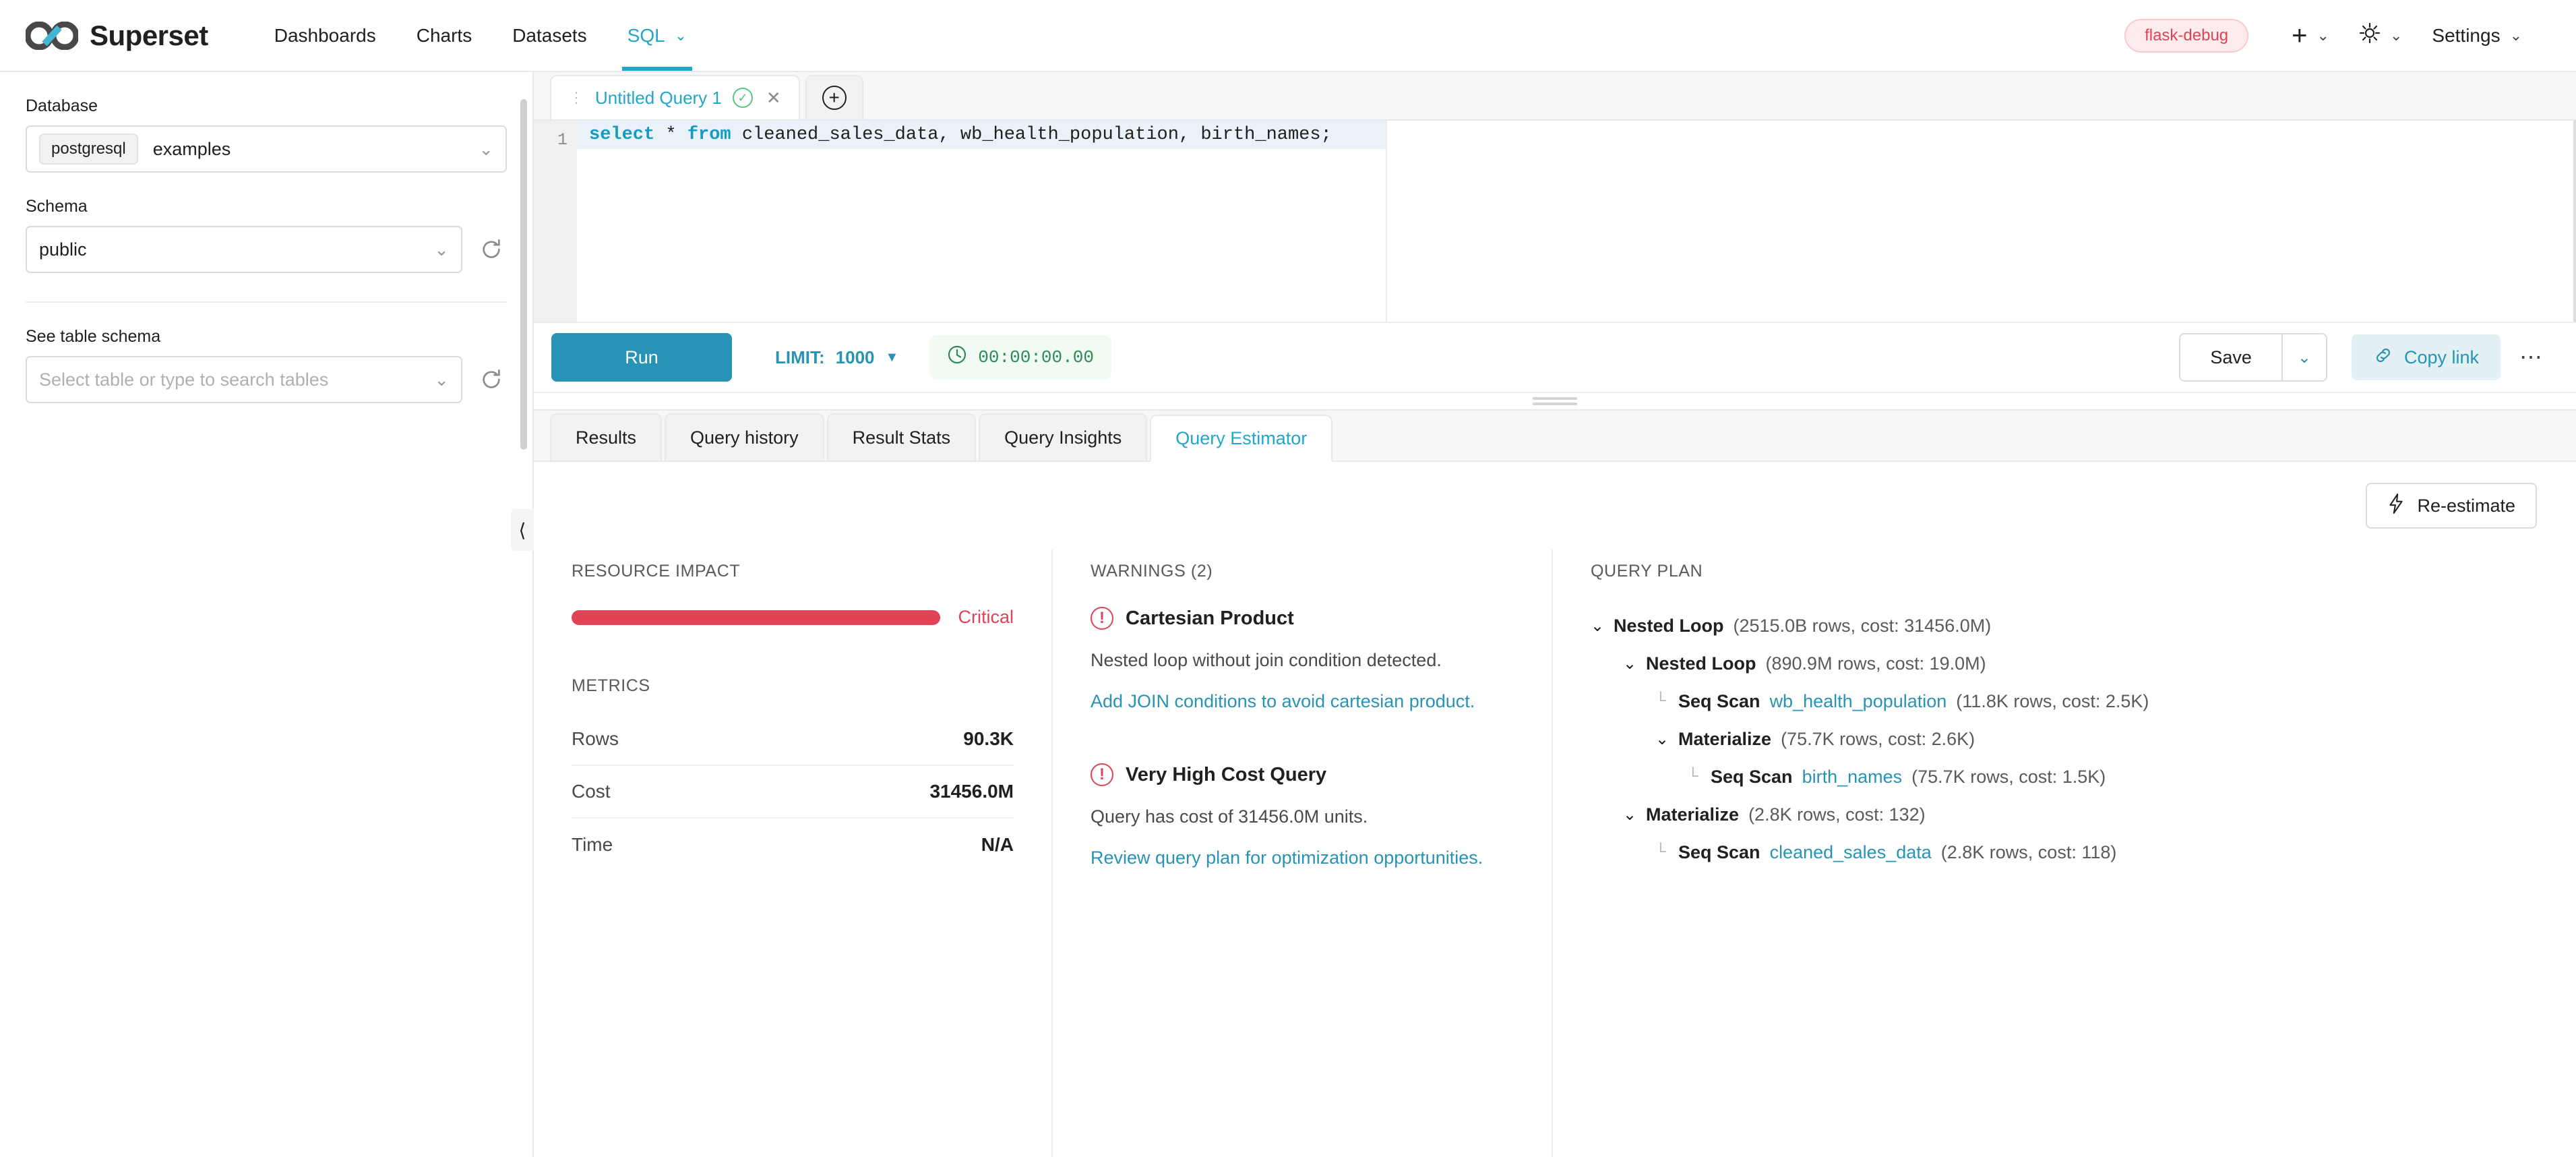 This screenshot has height=1157, width=2576. What do you see at coordinates (1850, 851) in the screenshot?
I see `plan-node-table: cleaned_sales_data` at bounding box center [1850, 851].